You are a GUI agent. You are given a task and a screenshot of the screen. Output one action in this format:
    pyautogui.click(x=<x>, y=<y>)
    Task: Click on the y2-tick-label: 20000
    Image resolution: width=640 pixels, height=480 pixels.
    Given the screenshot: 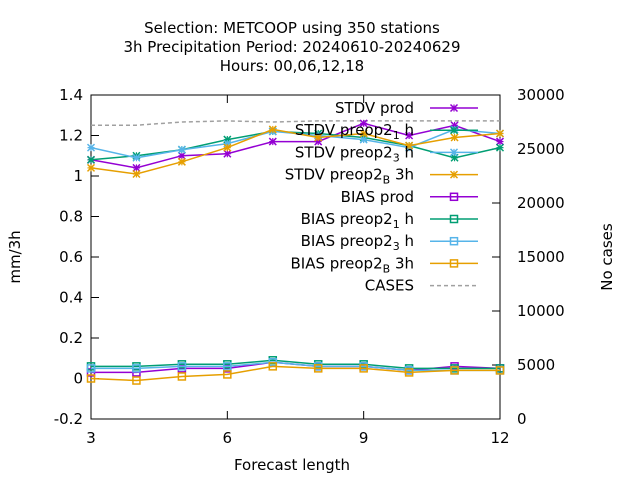 What is the action you would take?
    pyautogui.click(x=541, y=203)
    